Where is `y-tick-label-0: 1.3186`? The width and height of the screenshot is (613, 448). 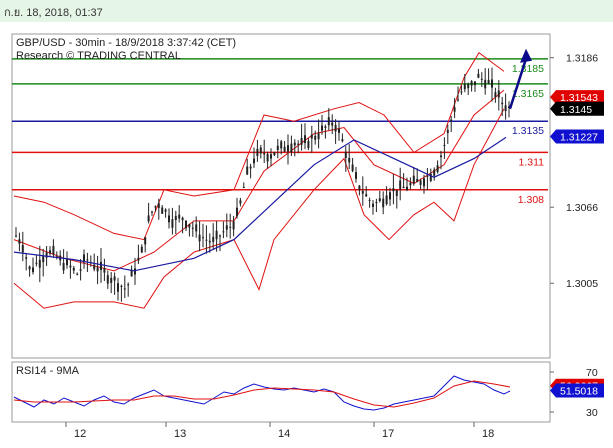 y-tick-label-0: 1.3186 is located at coordinates (582, 59).